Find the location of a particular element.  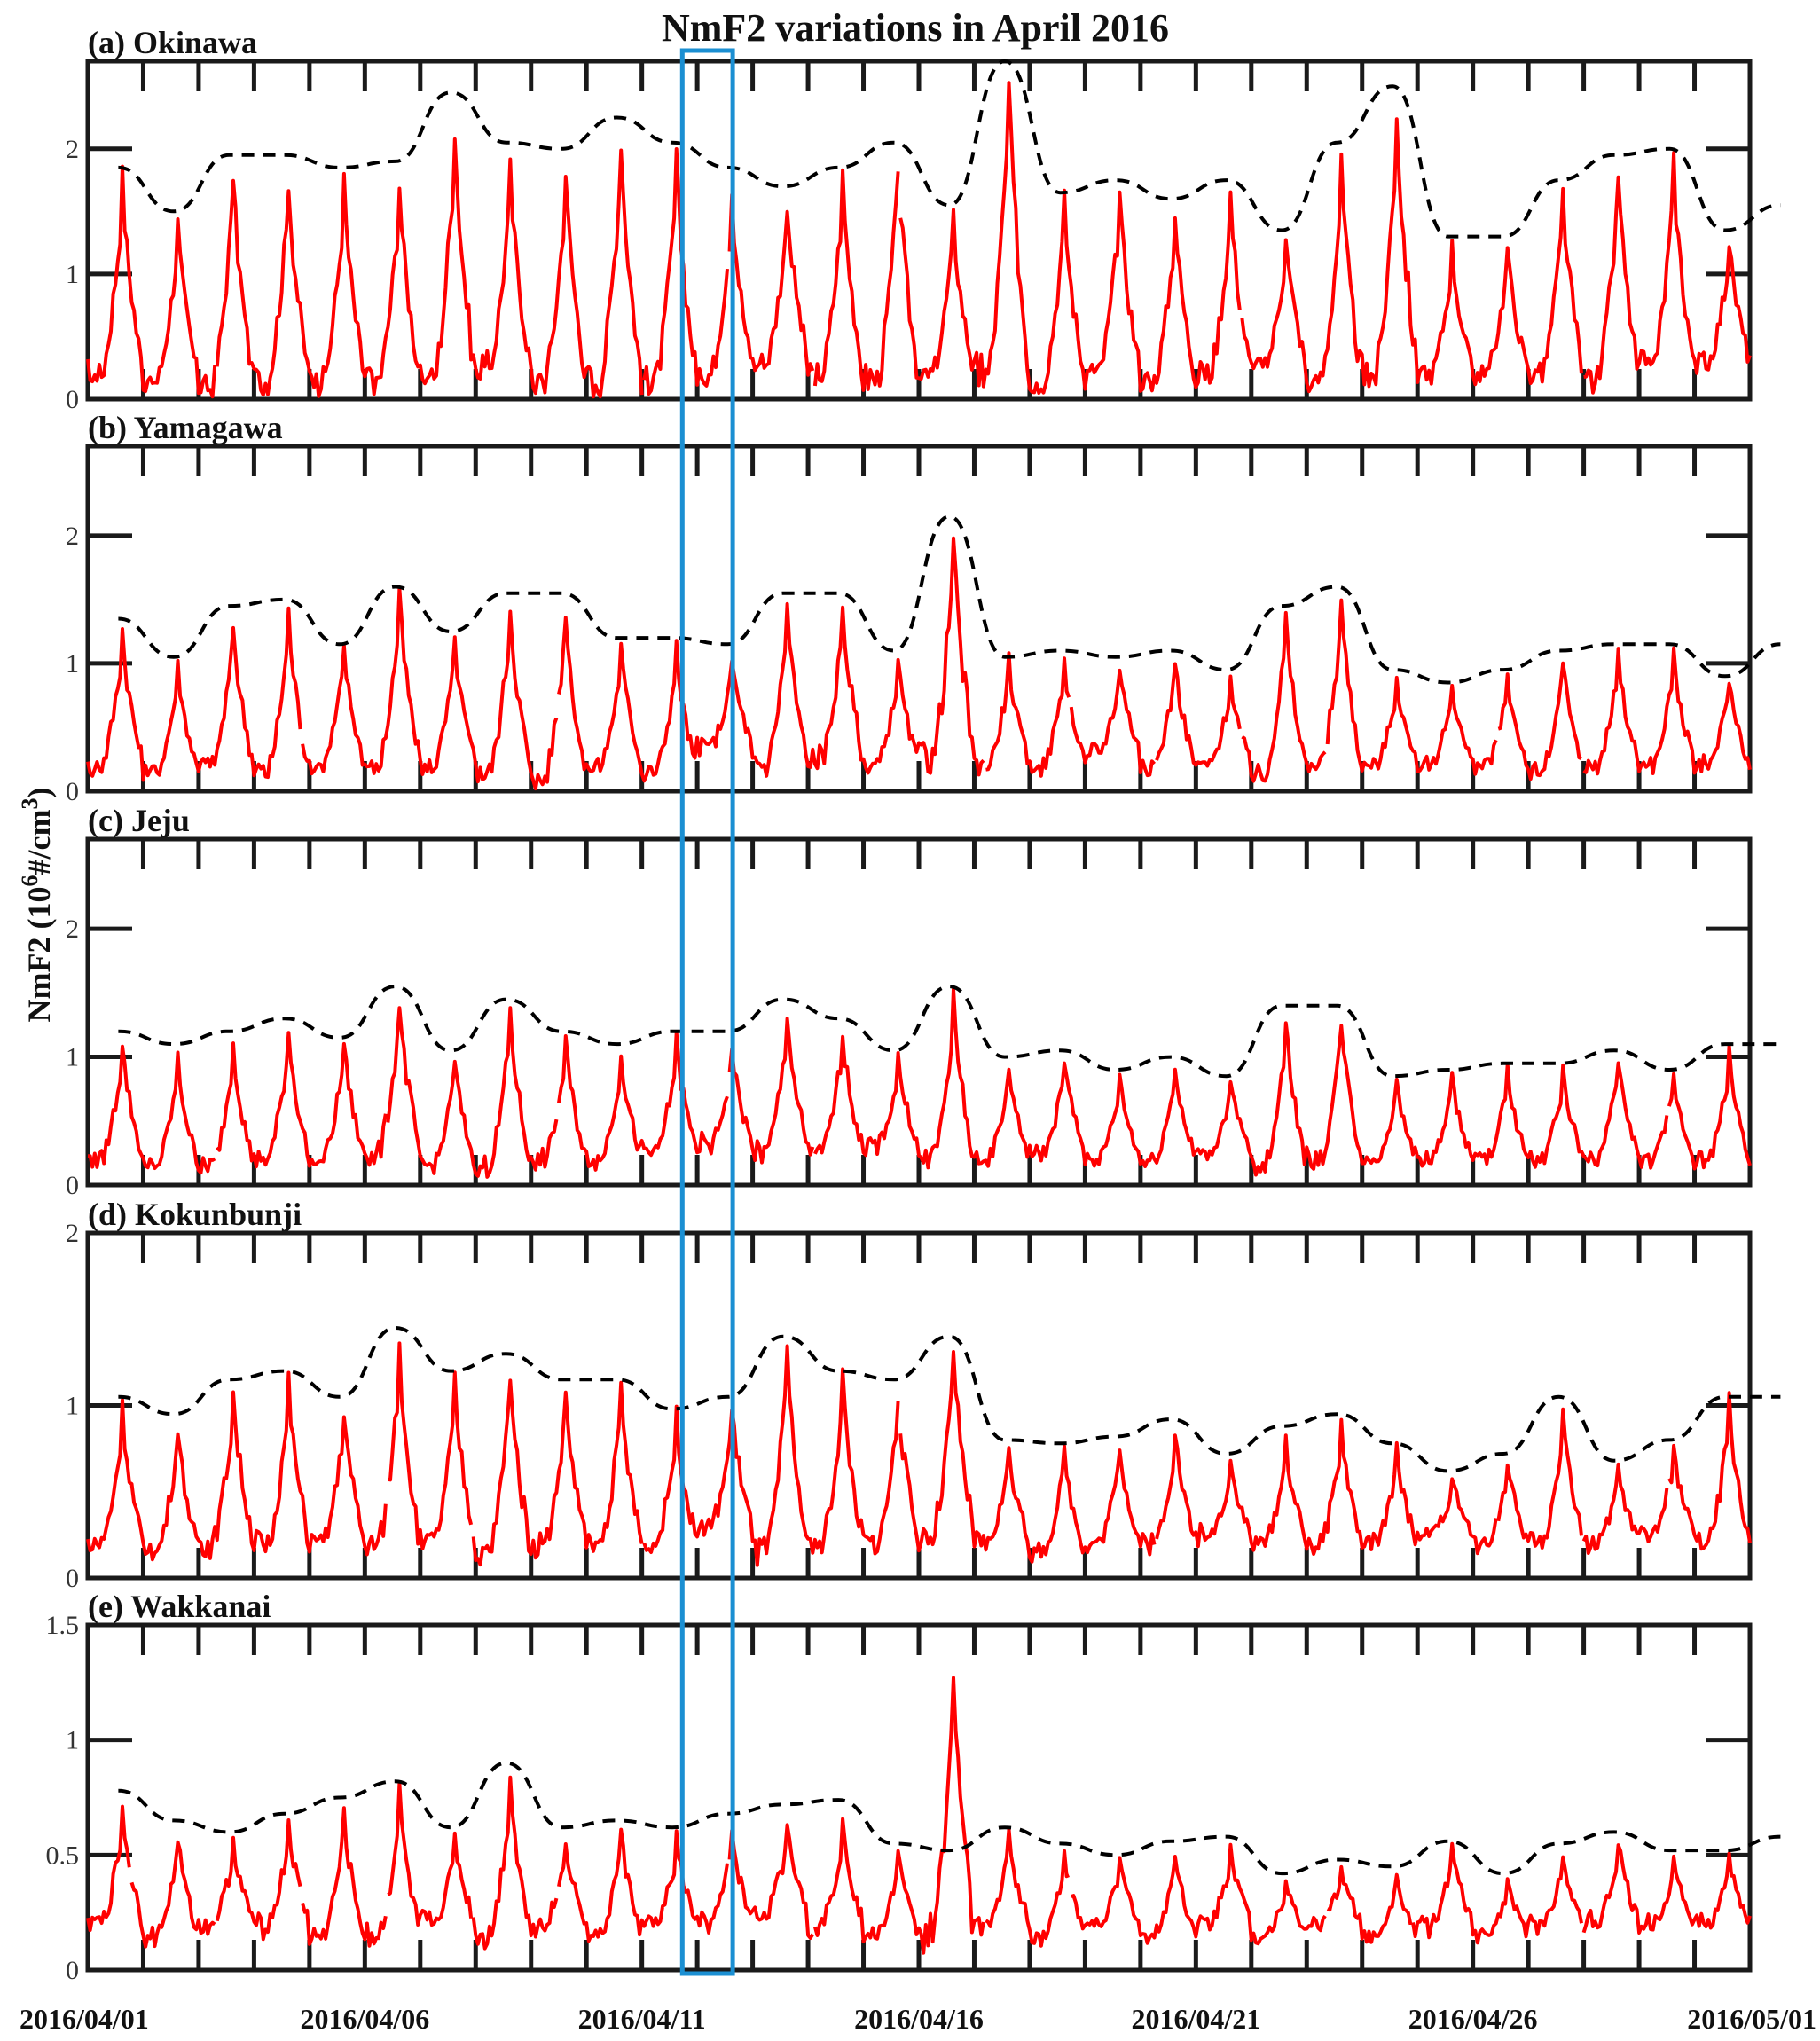

figure-title: NmF2 variations in April 2016 is located at coordinates (915, 28).